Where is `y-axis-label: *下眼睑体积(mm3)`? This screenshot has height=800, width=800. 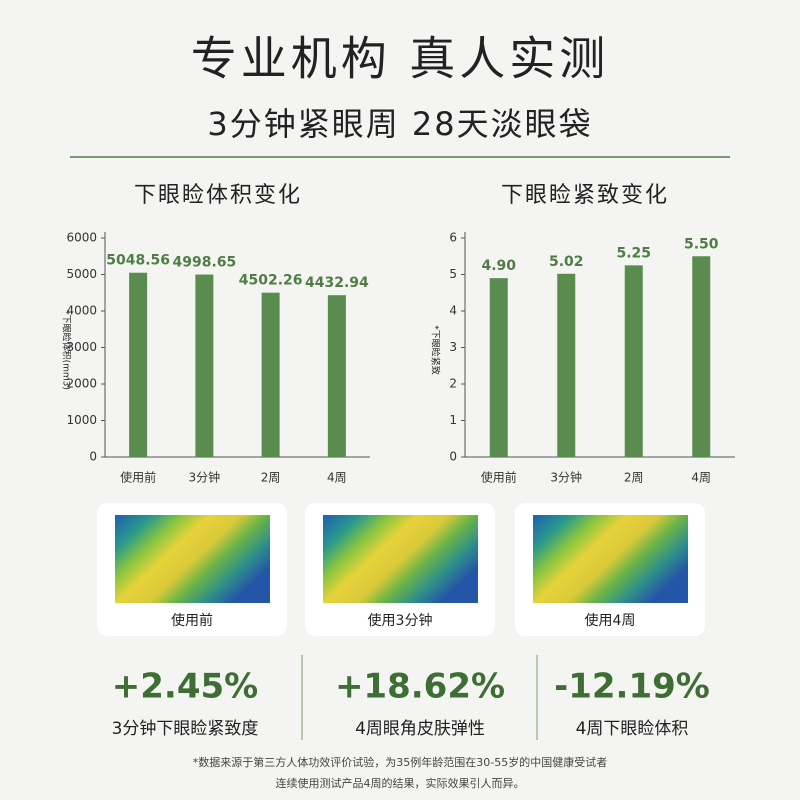 y-axis-label: *下眼睑体积(mm3) is located at coordinates (67, 350).